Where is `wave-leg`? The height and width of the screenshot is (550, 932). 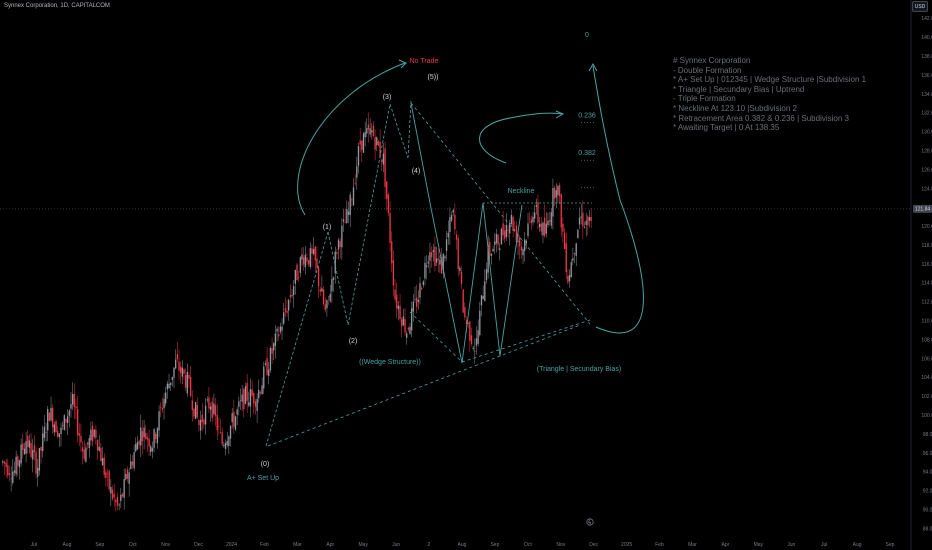
wave-leg is located at coordinates (409, 129).